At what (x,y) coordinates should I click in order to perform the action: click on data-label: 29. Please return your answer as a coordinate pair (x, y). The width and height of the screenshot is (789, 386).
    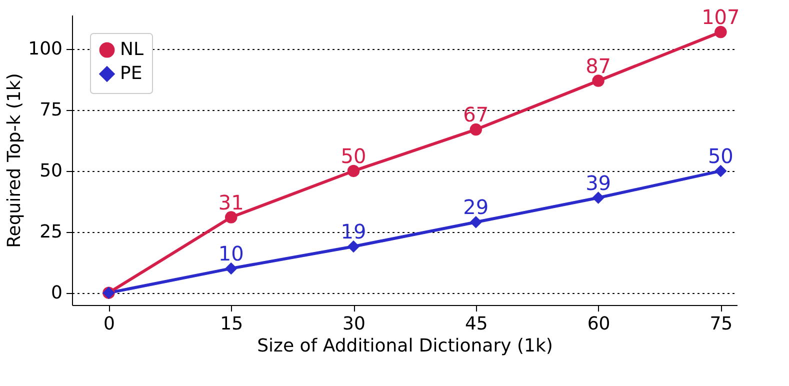
    Looking at the image, I should click on (476, 207).